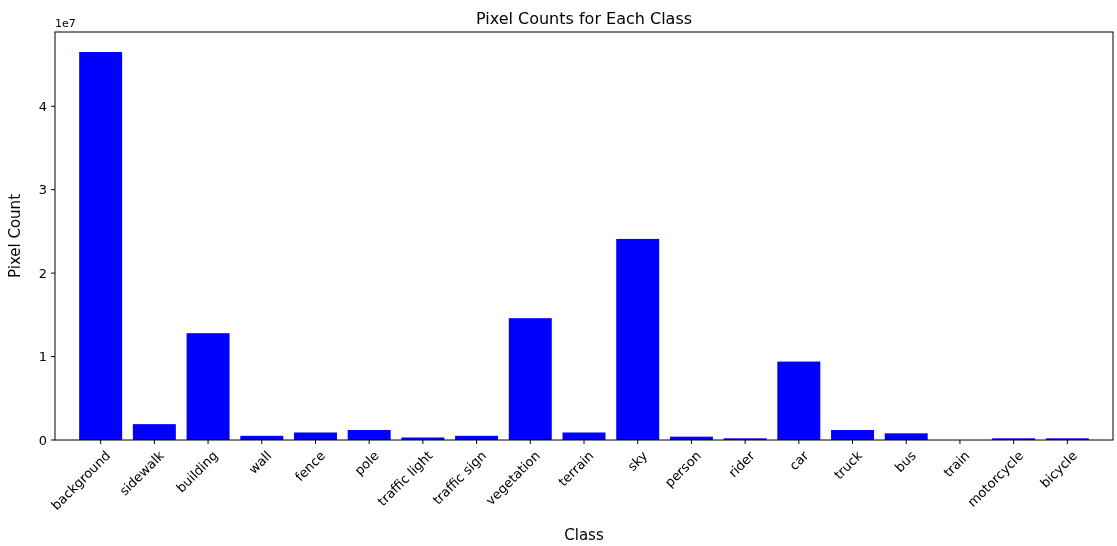 The image size is (1117, 546). Describe the element at coordinates (637, 460) in the screenshot. I see `x-tick-label: sky` at that location.